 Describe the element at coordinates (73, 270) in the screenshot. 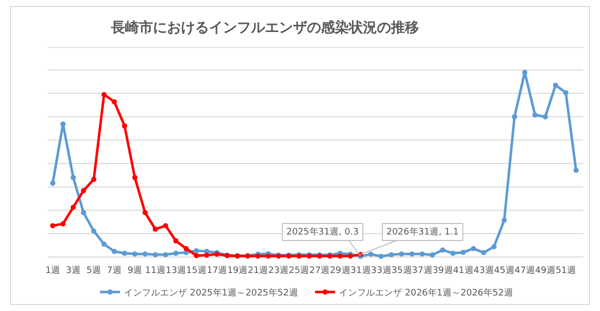

I see `x-tick-label: 3週` at that location.